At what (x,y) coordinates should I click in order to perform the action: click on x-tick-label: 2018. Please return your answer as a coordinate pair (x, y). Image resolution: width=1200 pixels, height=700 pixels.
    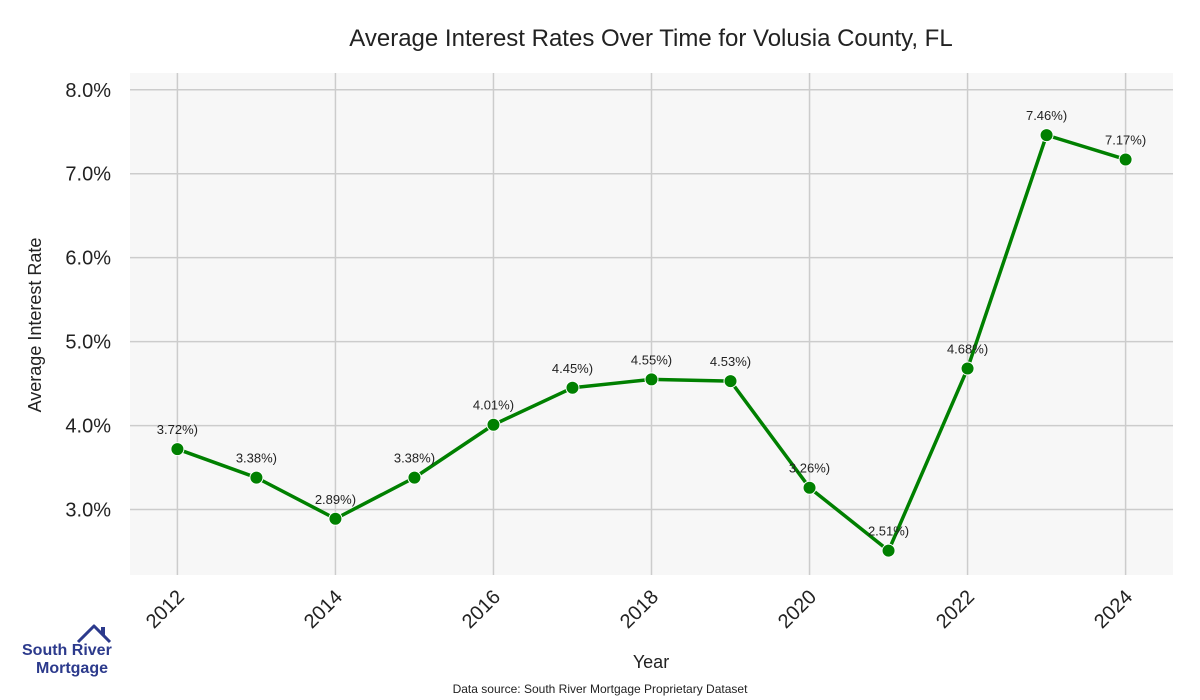
    Looking at the image, I should click on (639, 609).